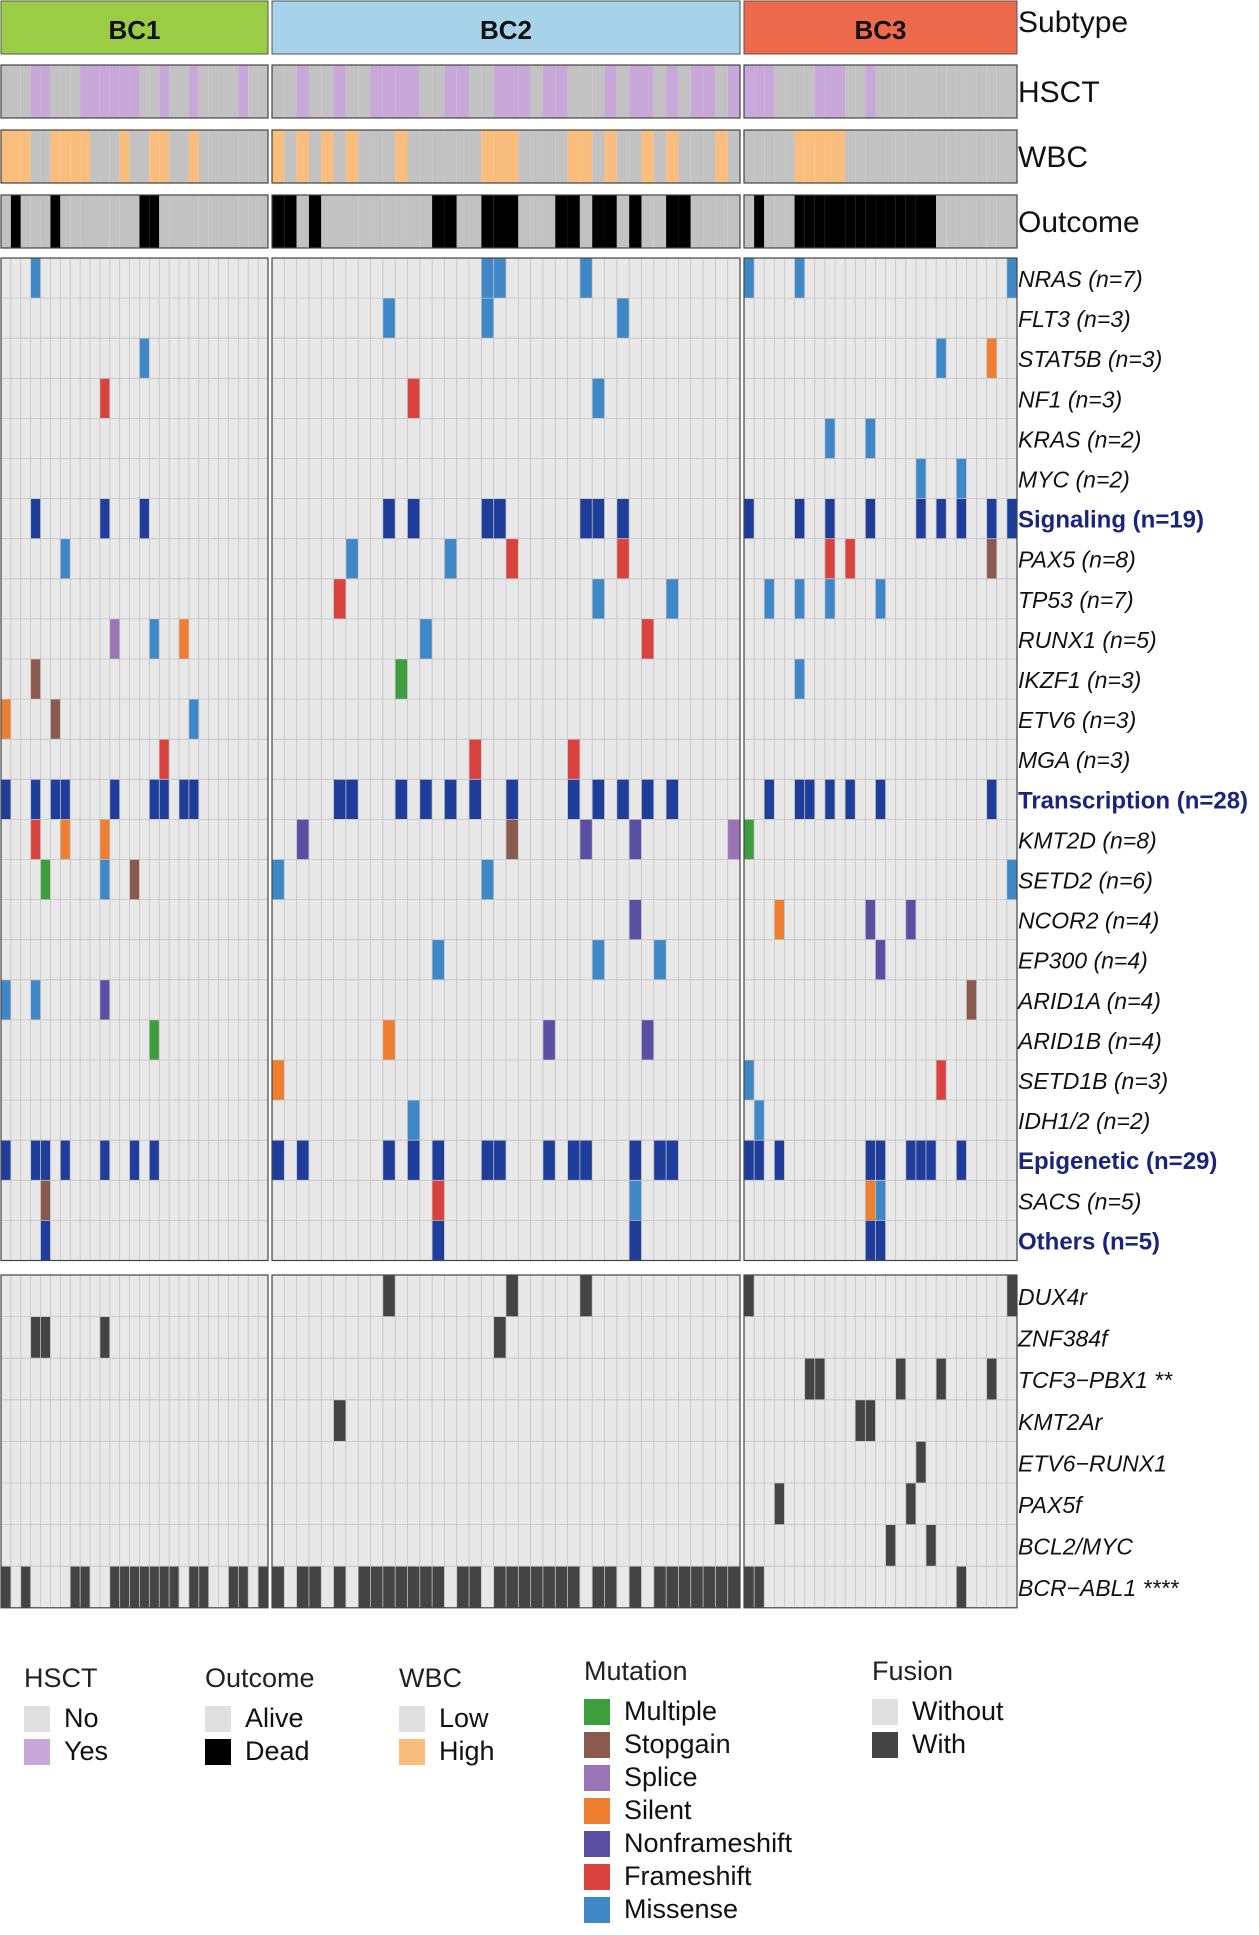 The width and height of the screenshot is (1259, 1935). Describe the element at coordinates (880, 156) in the screenshot. I see `wbc-frame` at that location.